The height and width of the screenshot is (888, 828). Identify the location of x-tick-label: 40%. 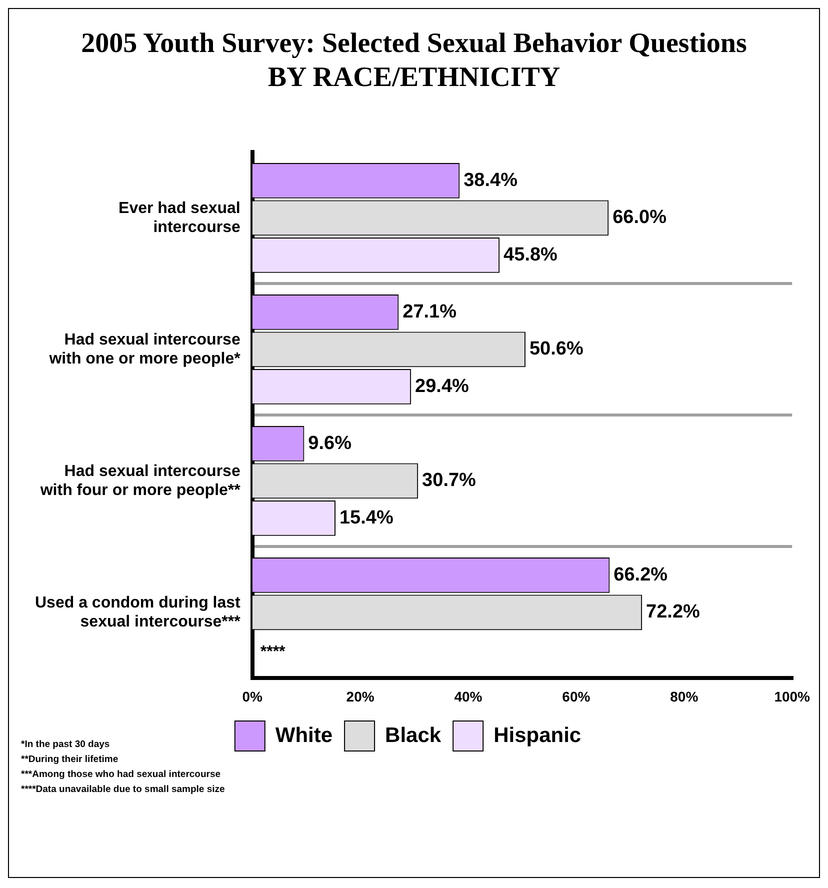
(468, 696).